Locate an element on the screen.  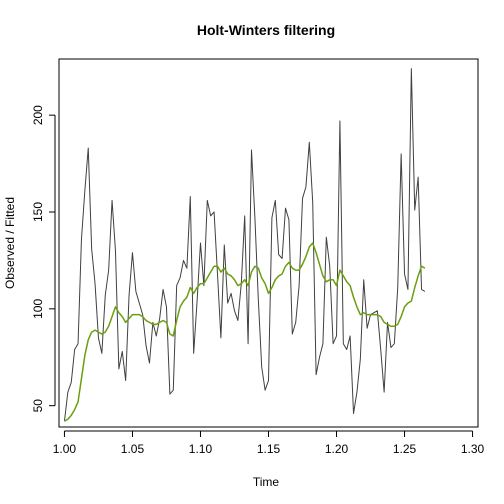
x-tick-label: 1.05 is located at coordinates (133, 449).